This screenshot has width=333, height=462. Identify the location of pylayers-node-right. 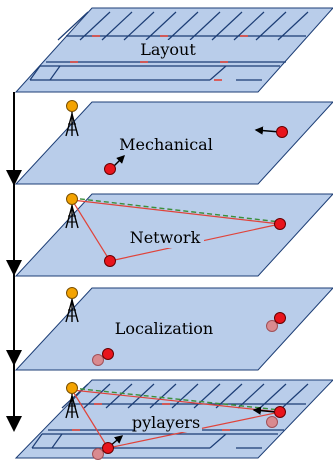
(269, 417).